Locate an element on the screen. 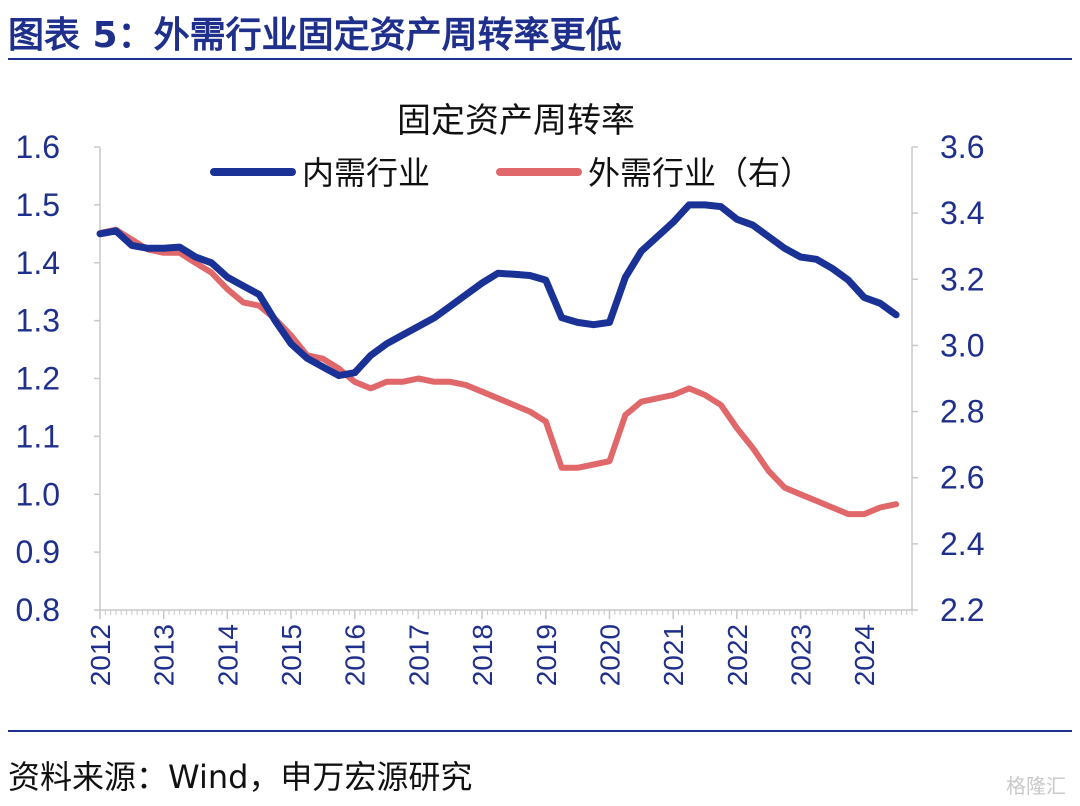  figure-title: 图表 5：外需行业固定资产周转率更低 is located at coordinates (315, 35).